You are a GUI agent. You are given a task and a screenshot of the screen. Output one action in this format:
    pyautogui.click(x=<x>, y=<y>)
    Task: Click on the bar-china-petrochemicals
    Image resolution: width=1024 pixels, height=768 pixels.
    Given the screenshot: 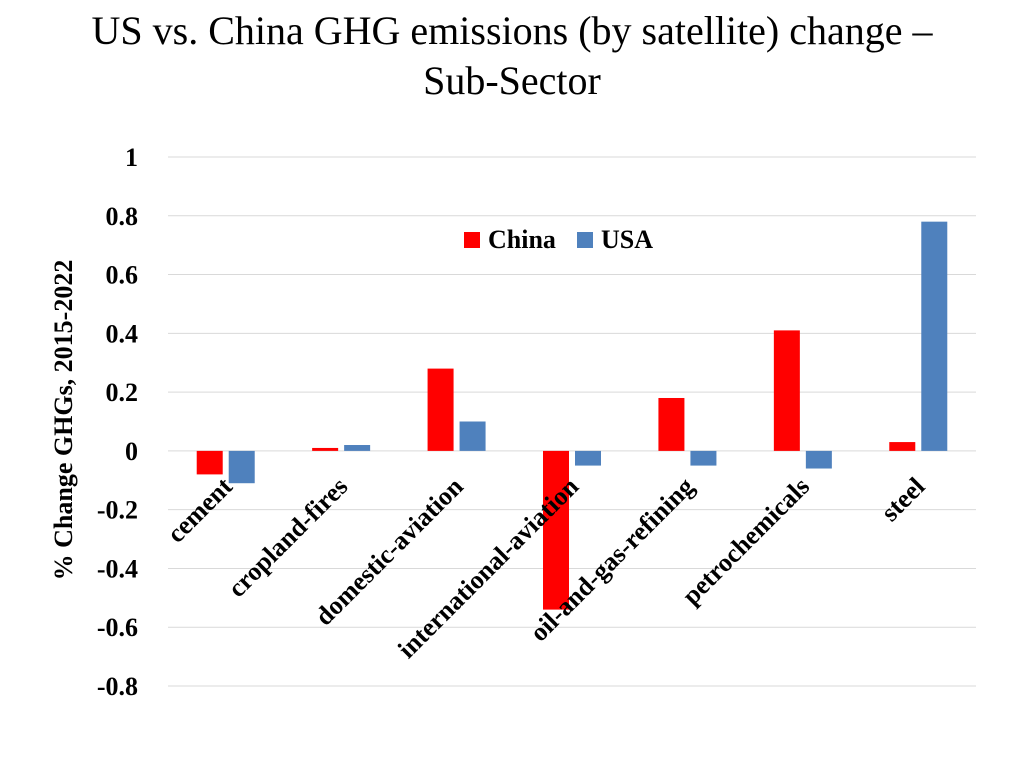 What is the action you would take?
    pyautogui.click(x=786, y=390)
    